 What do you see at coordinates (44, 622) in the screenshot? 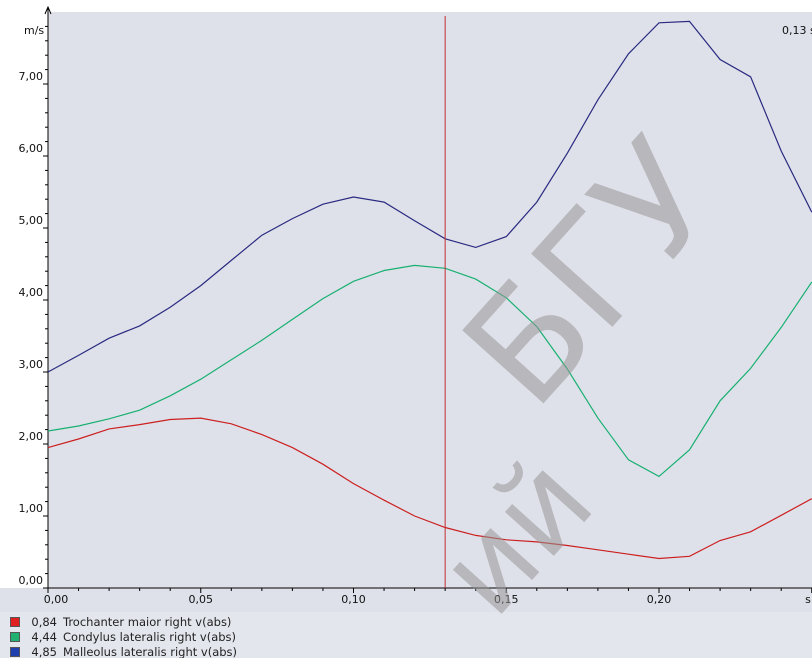
I see `legend-value: 0,84` at bounding box center [44, 622].